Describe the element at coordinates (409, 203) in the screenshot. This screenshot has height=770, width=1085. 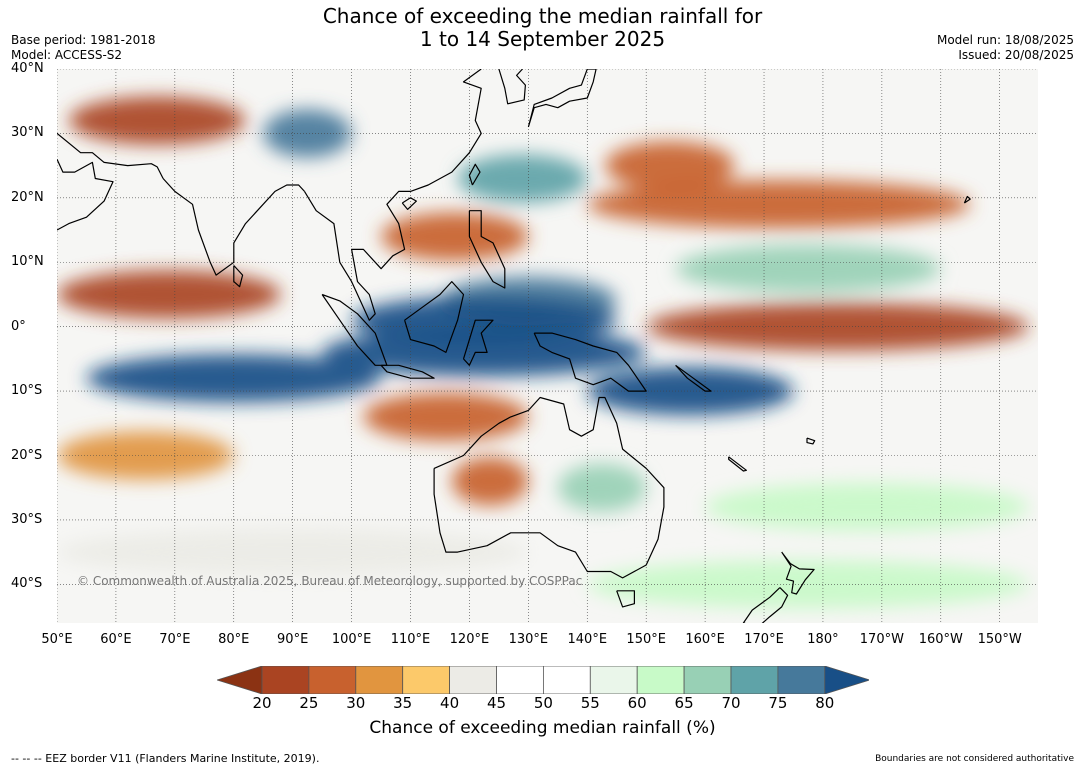
I see `coastline-hainan` at that location.